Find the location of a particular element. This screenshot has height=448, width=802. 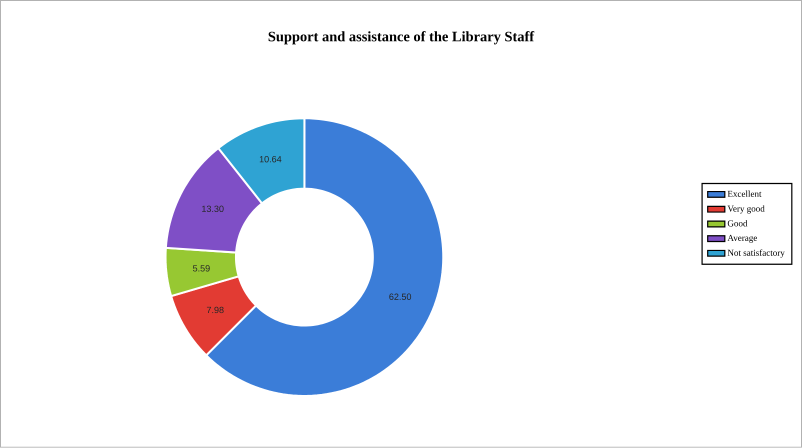

legend-label: Very good is located at coordinates (746, 209).